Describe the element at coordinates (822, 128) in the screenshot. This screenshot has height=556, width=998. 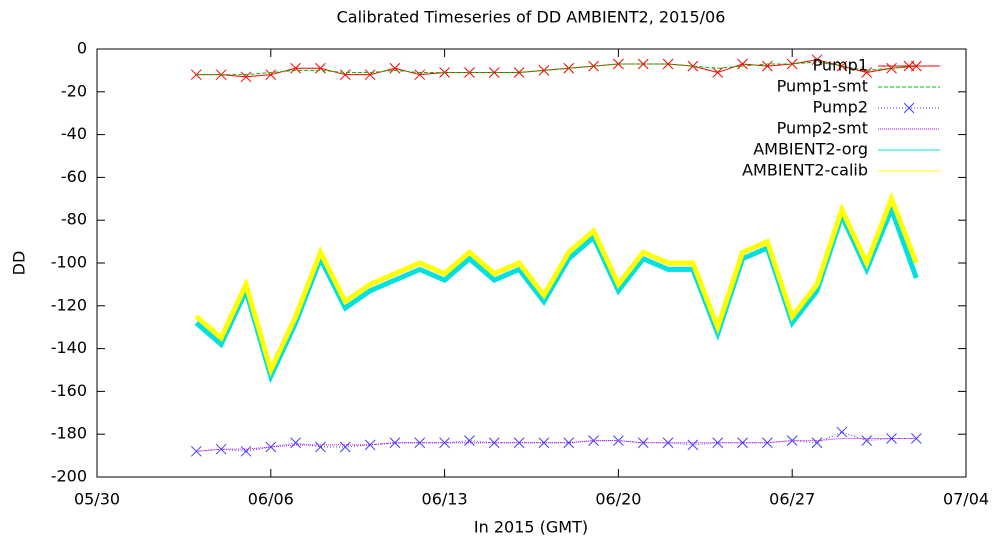
I see `legend-label: Pump2-smt` at that location.